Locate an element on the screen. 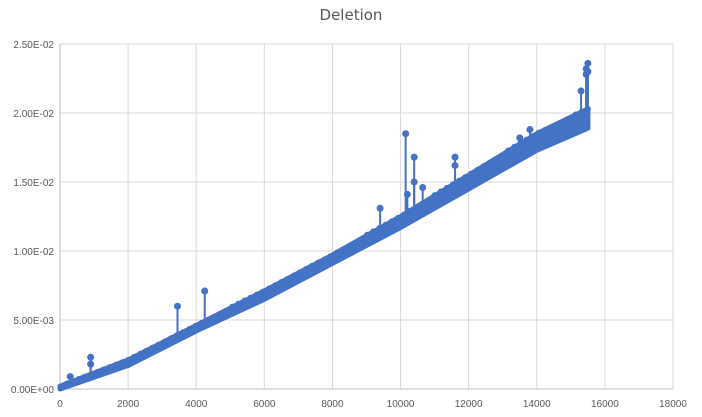 This screenshot has width=702, height=417. chart-title: Deletion is located at coordinates (351, 15).